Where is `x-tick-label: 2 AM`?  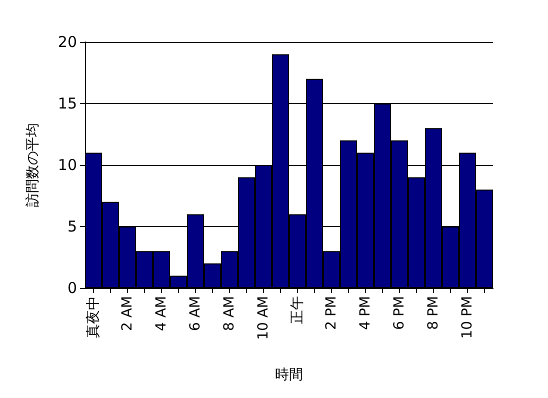 x-tick-label: 2 AM is located at coordinates (128, 314).